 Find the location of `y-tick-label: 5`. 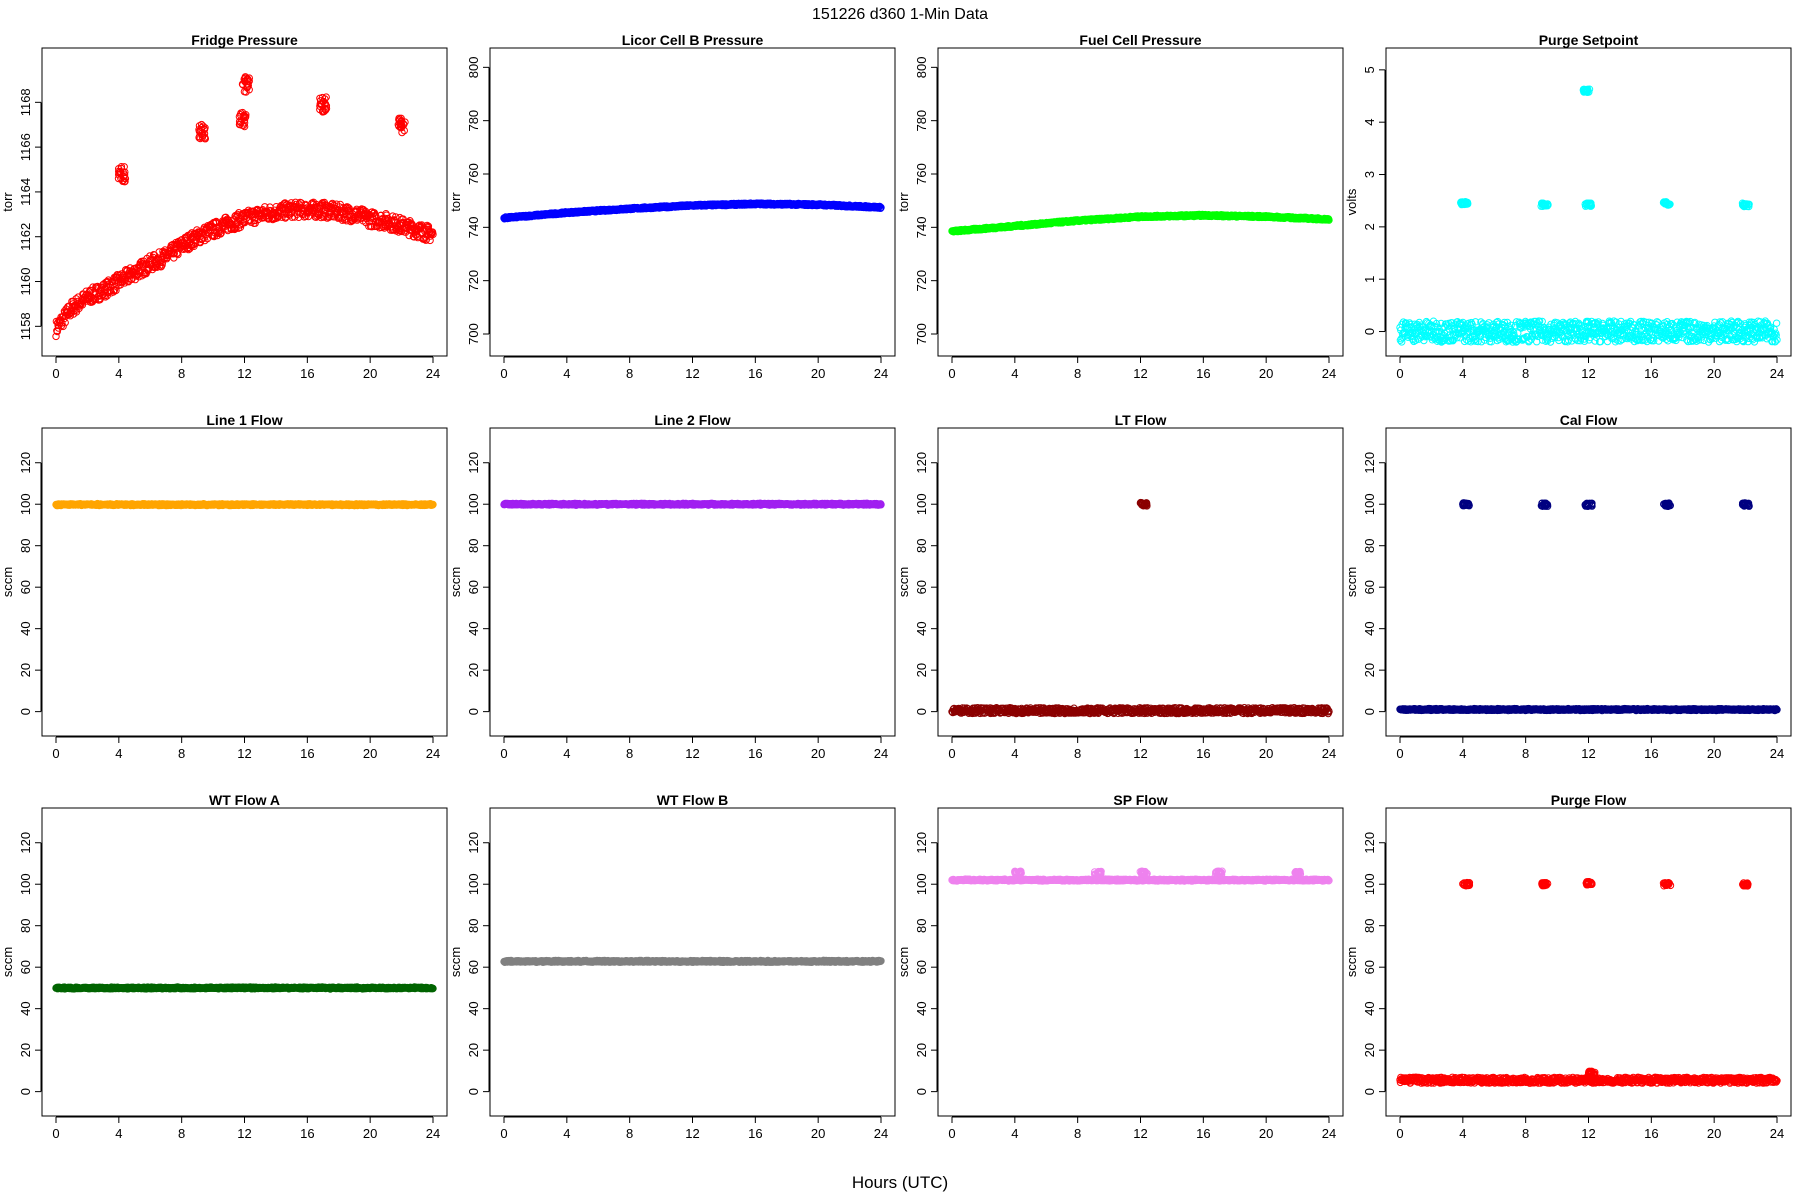

y-tick-label: 5 is located at coordinates (1369, 69).